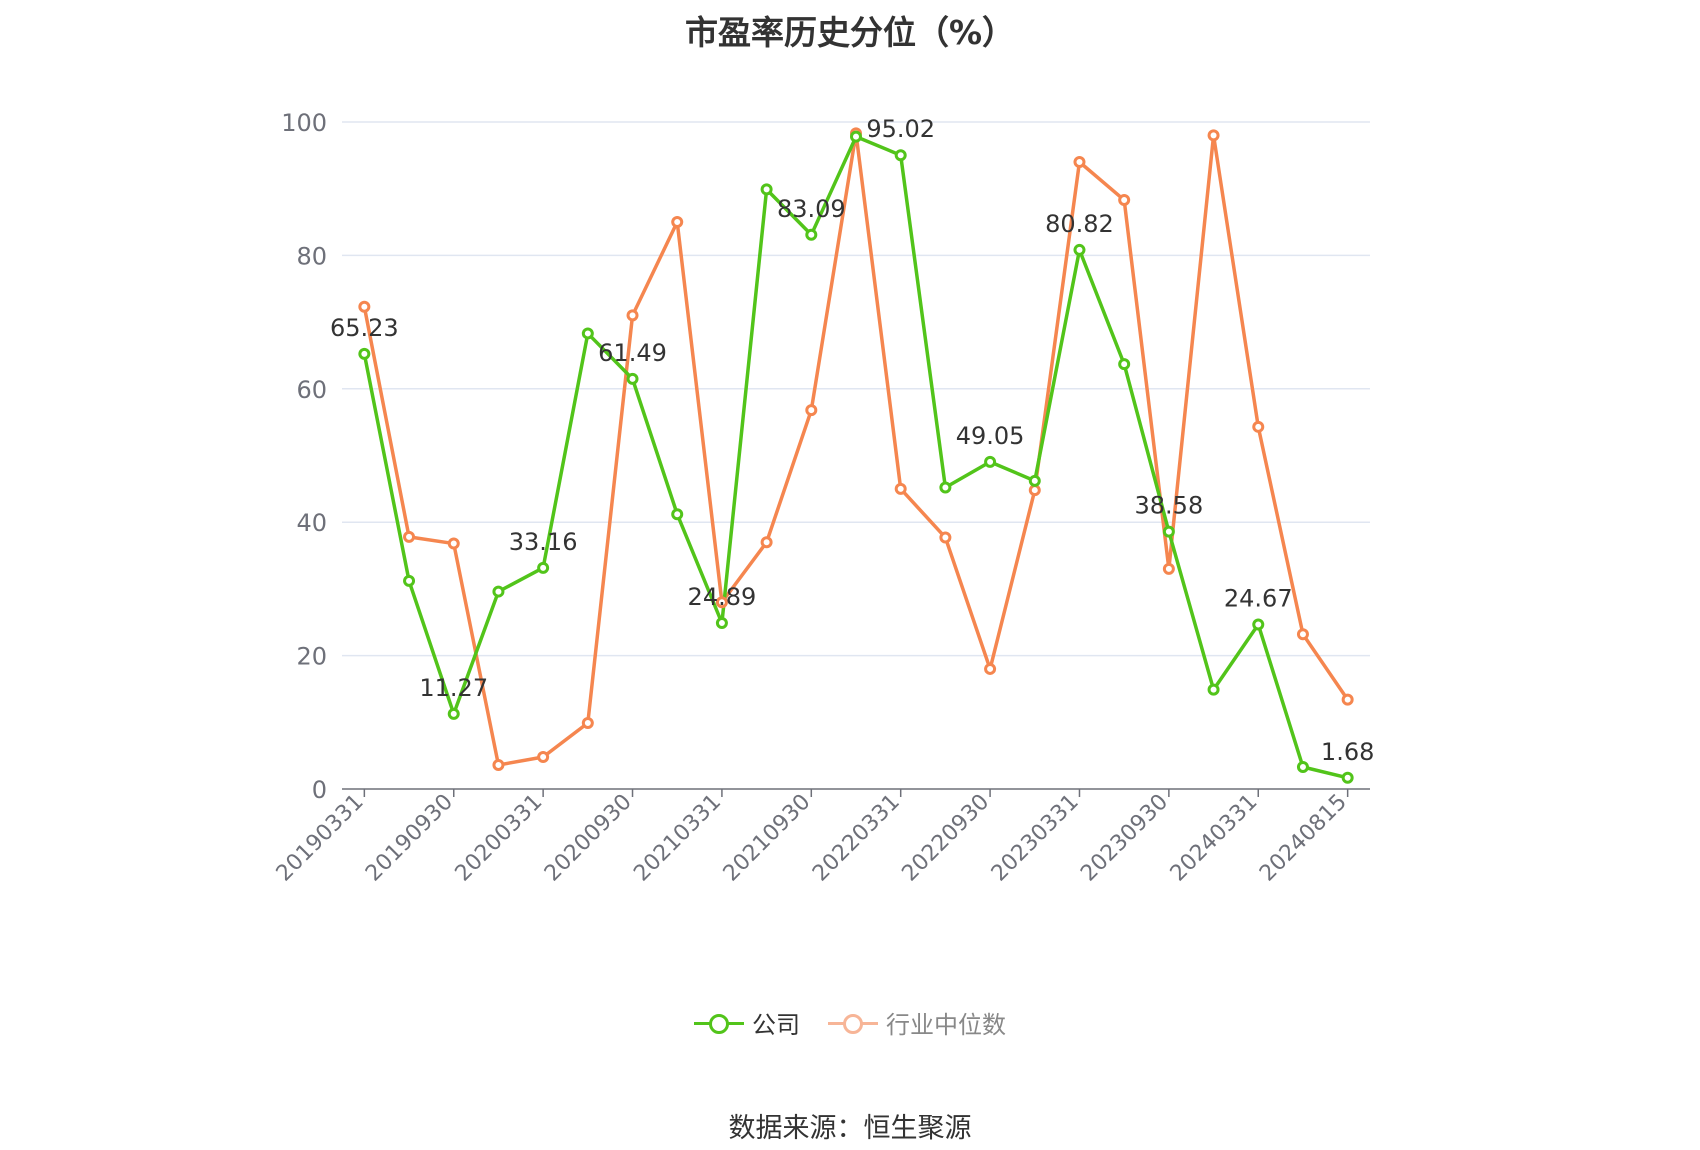 This screenshot has width=1700, height=1150. Describe the element at coordinates (945, 838) in the screenshot. I see `x-tick-label: 20220930` at that location.